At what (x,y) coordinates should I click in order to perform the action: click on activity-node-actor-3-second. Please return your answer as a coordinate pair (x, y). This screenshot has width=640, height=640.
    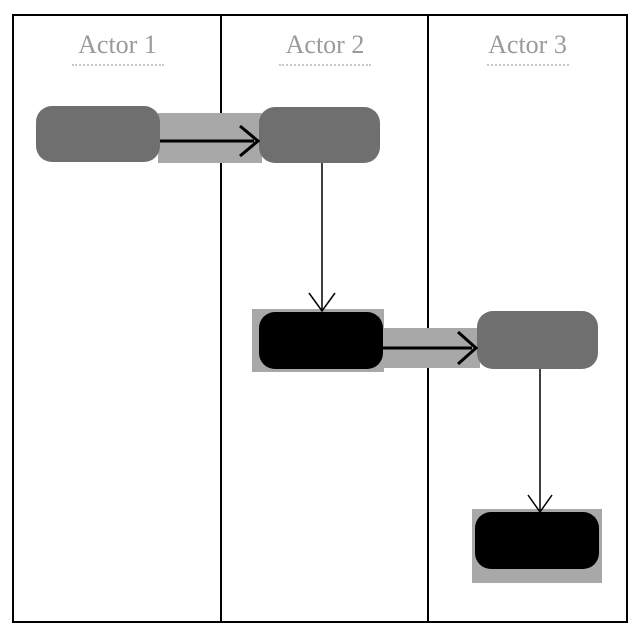
    Looking at the image, I should click on (537, 540).